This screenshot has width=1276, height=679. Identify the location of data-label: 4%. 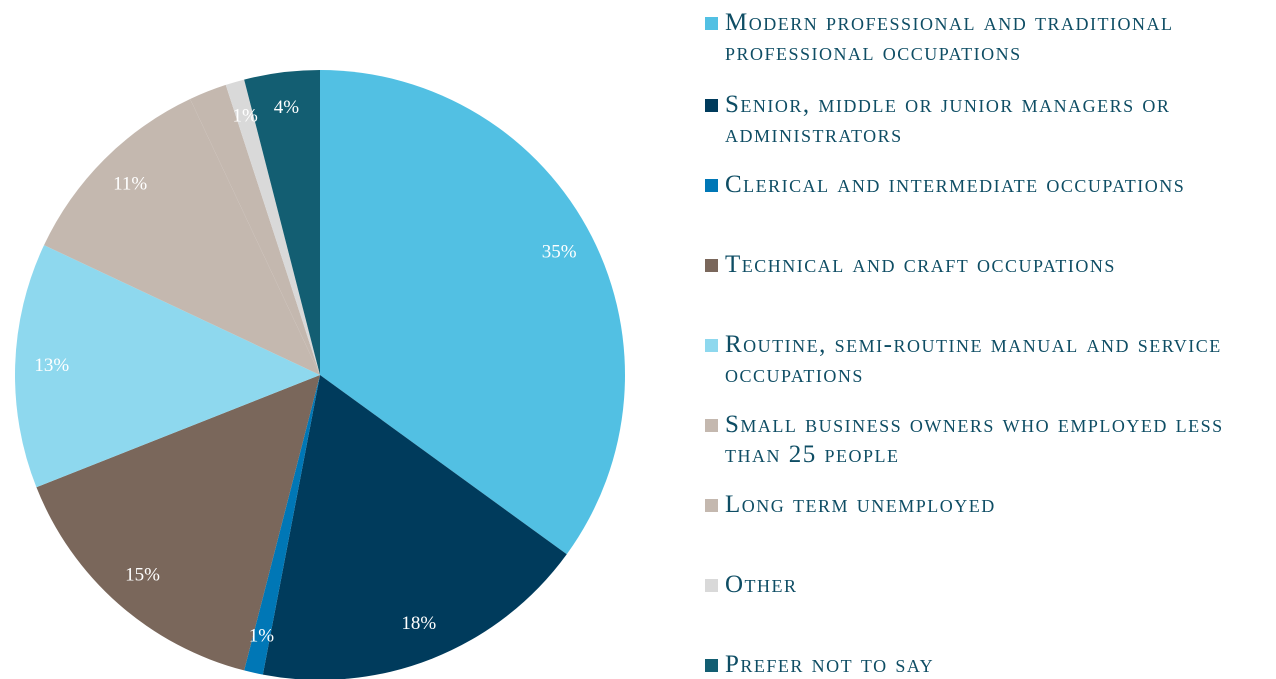
(287, 107).